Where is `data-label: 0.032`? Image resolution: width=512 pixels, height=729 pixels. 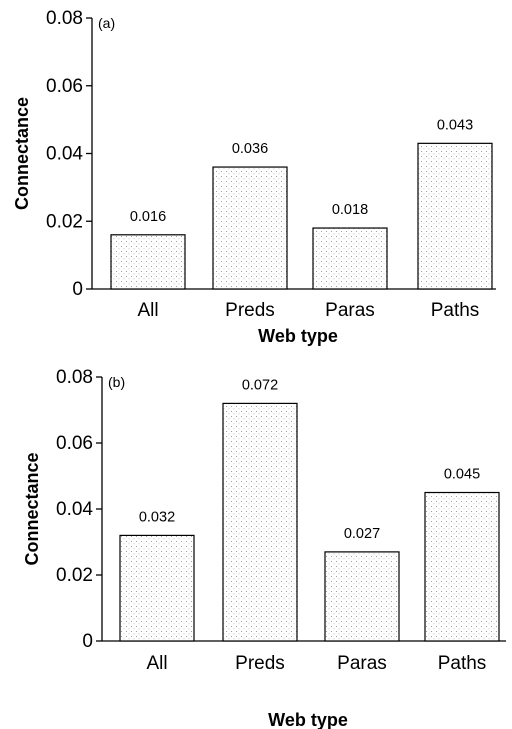
data-label: 0.032 is located at coordinates (157, 517).